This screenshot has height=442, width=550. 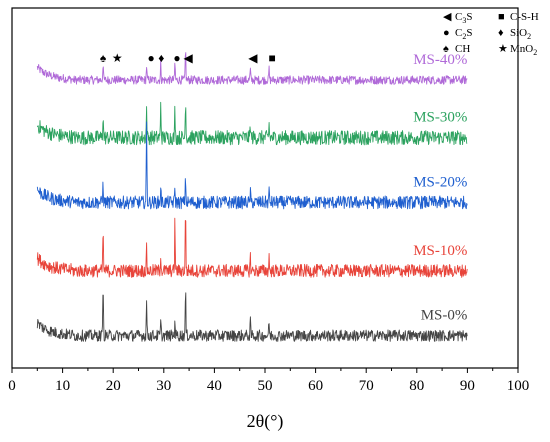 What do you see at coordinates (446, 33) in the screenshot?
I see `legend-symbol: ●` at bounding box center [446, 33].